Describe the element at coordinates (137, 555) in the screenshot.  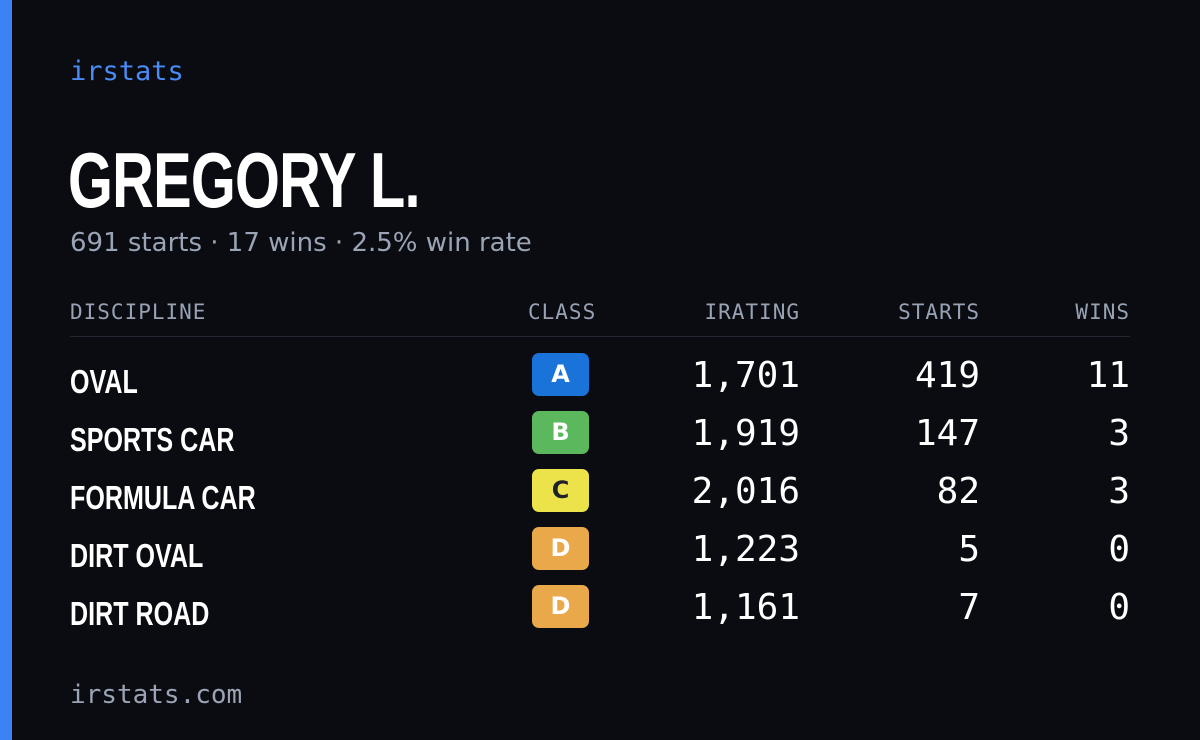
I see `discipline-name: DIRT OVAL` at that location.